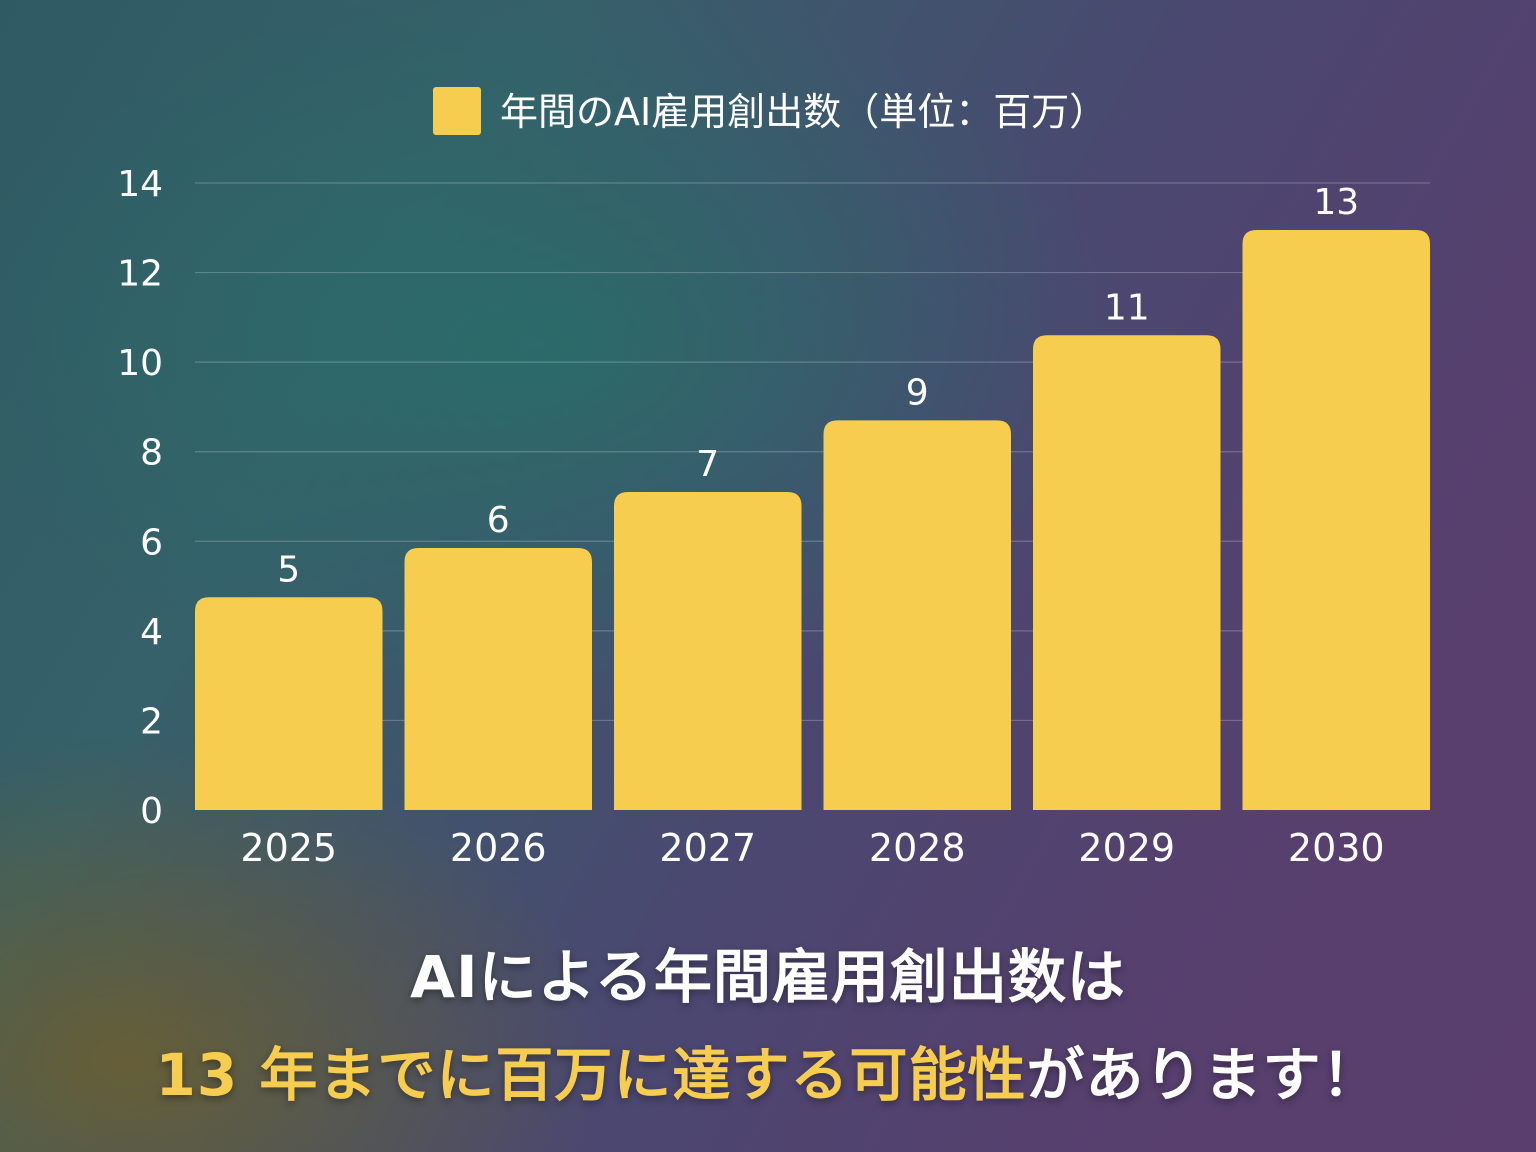 The width and height of the screenshot is (1536, 1152). Describe the element at coordinates (140, 498) in the screenshot. I see `y-axis: 0 2 4 6 8 10 12 14` at that location.